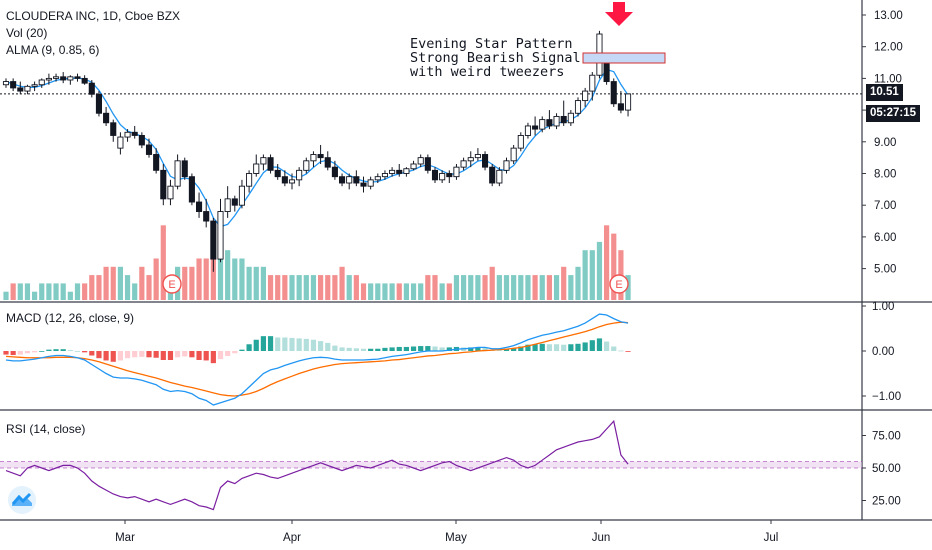  I want to click on rsi-tick-label: 50.00, so click(886, 469).